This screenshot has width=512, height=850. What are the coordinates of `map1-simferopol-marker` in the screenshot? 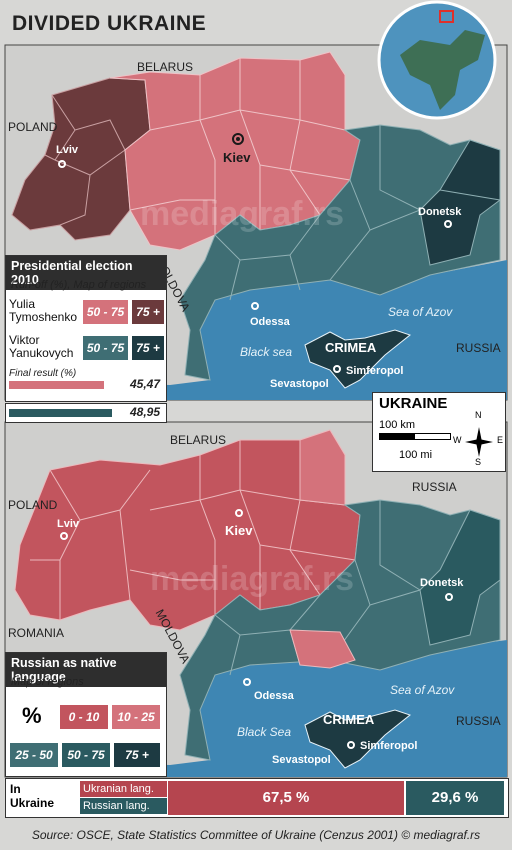 It's located at (337, 369).